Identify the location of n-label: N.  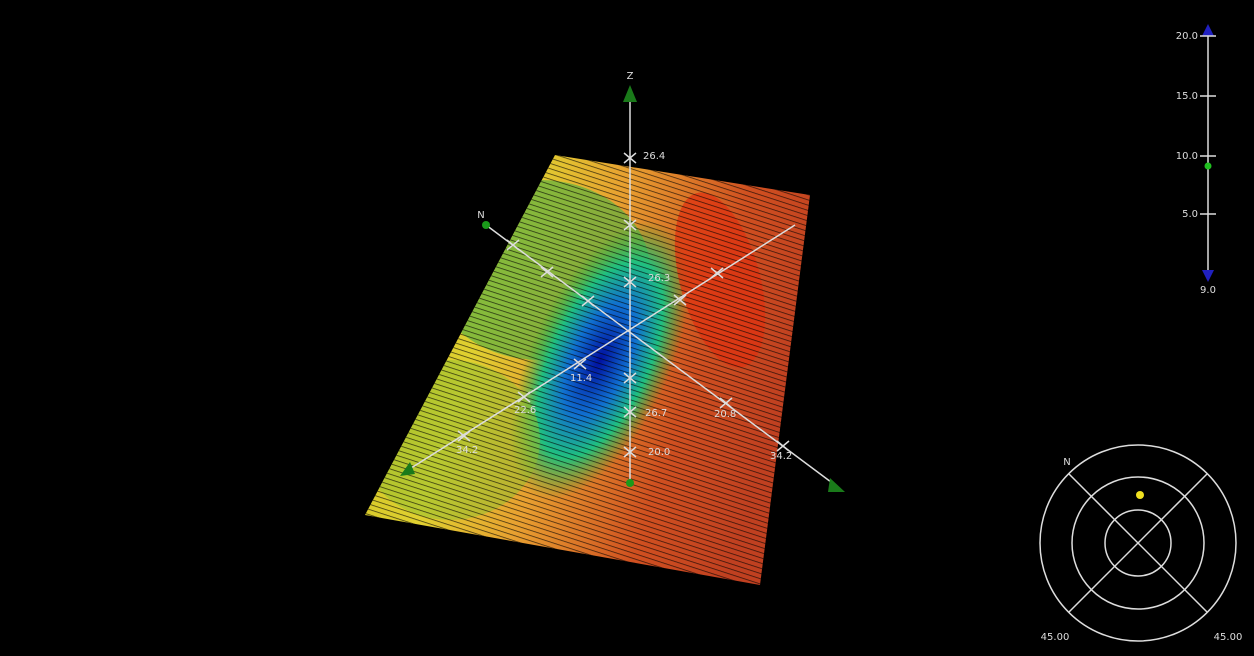
(480, 215).